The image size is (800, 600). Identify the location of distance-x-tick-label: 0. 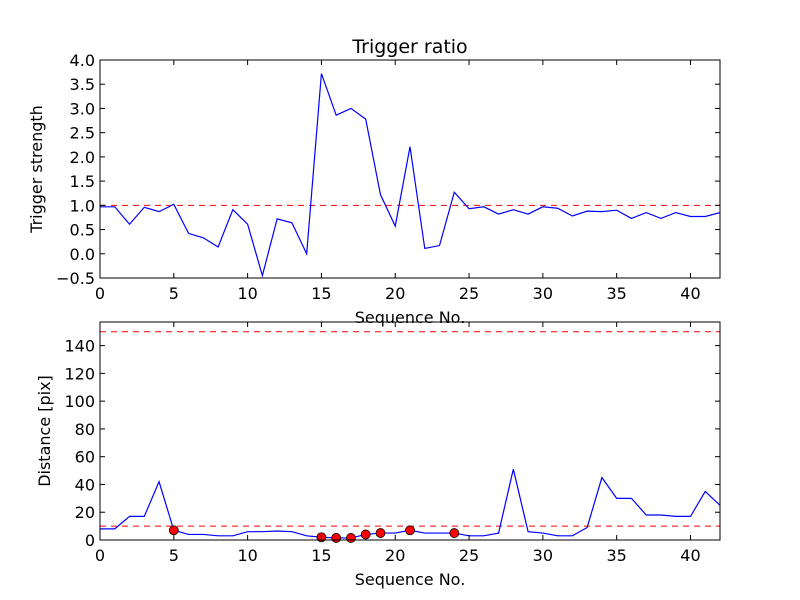
(100, 555).